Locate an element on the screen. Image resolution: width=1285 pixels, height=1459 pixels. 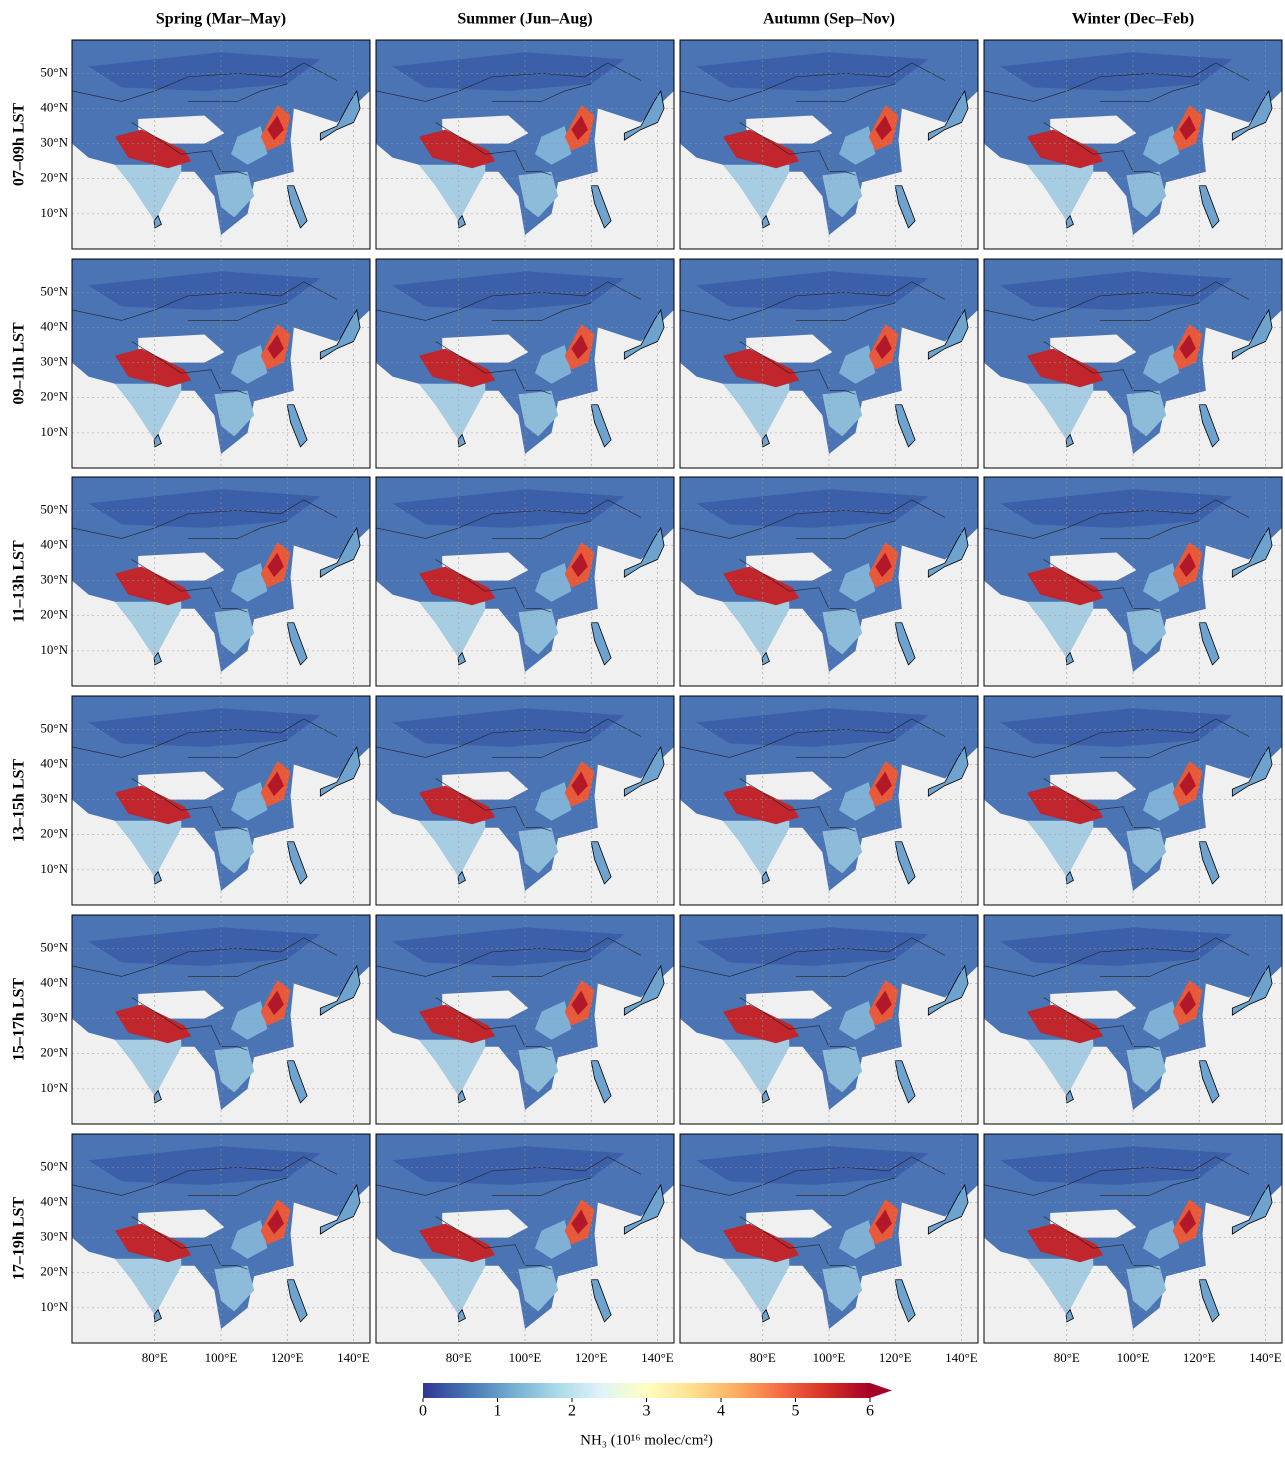
row-label: 13–15h LST is located at coordinates (19, 800).